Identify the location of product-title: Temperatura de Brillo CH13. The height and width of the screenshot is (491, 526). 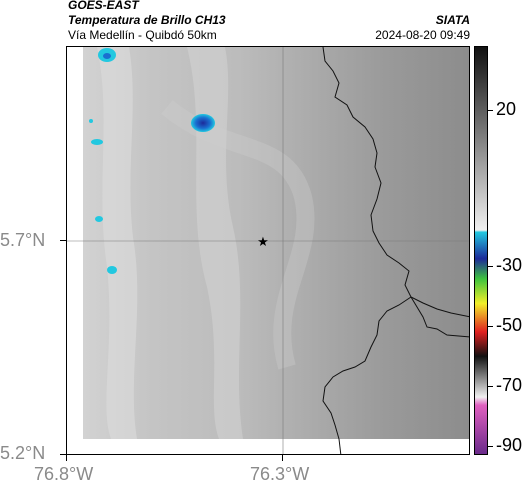
(147, 20).